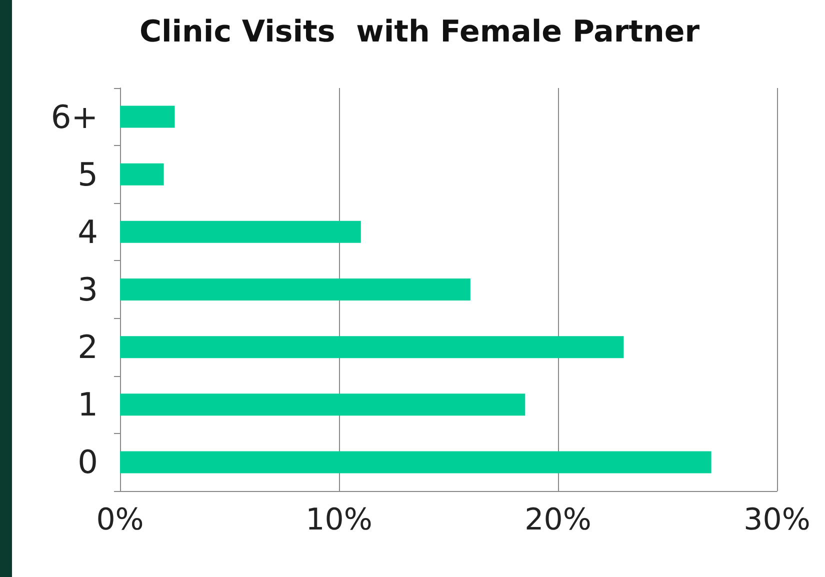  What do you see at coordinates (88, 347) in the screenshot?
I see `y-tick-label: 2` at bounding box center [88, 347].